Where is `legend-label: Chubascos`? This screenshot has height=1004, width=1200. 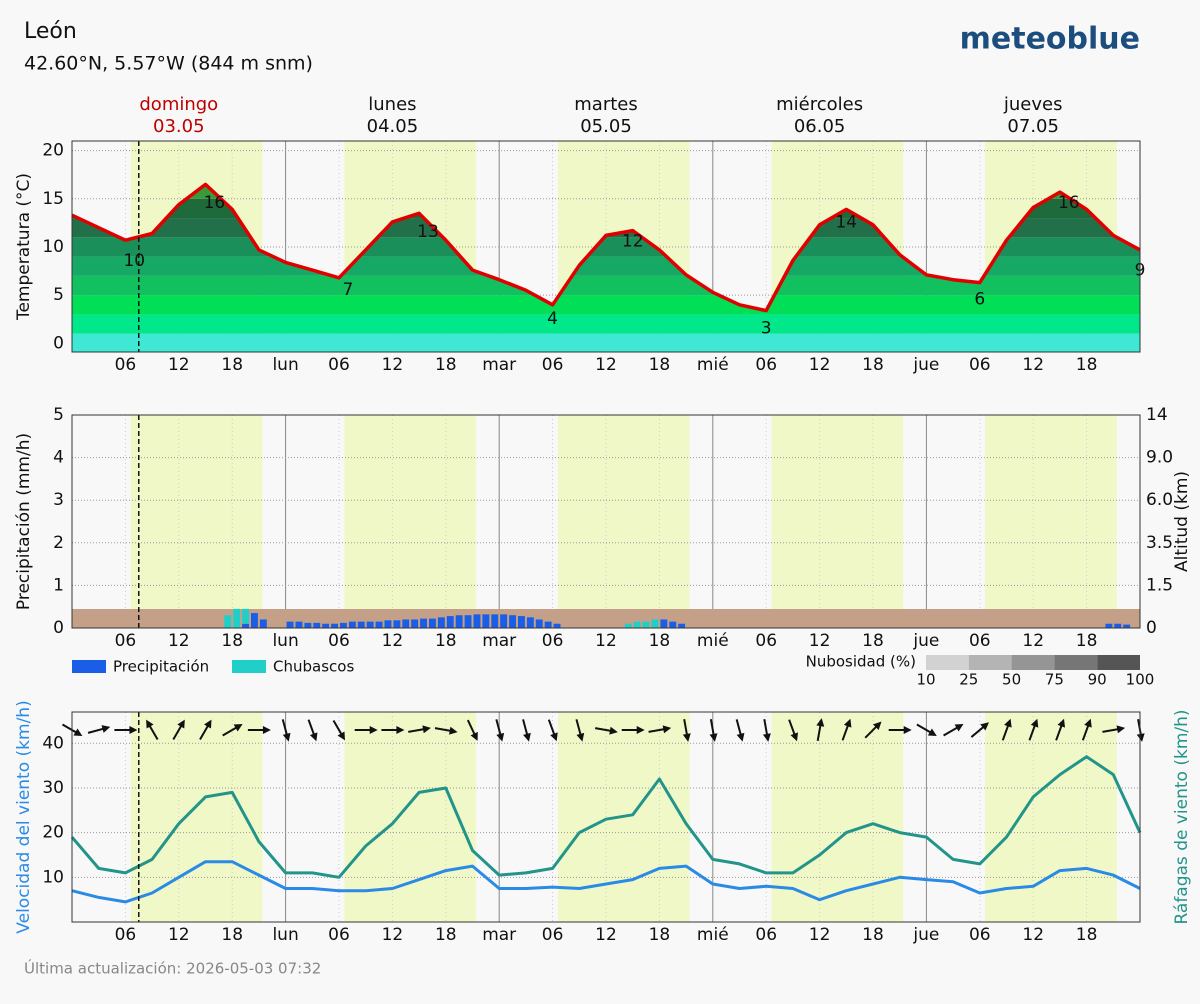 legend-label: Chubascos is located at coordinates (313, 667).